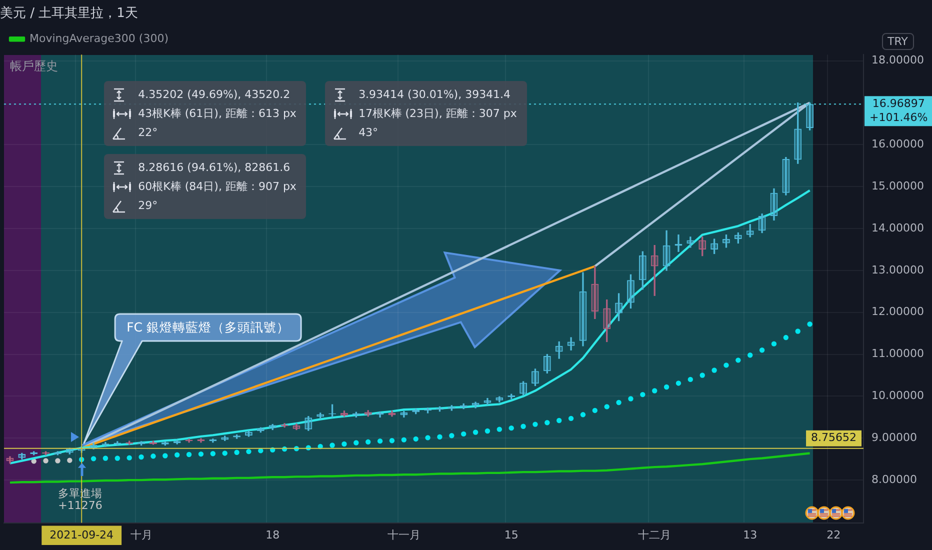 This screenshot has height=550, width=932. I want to click on x-tick-label: 22, so click(833, 535).